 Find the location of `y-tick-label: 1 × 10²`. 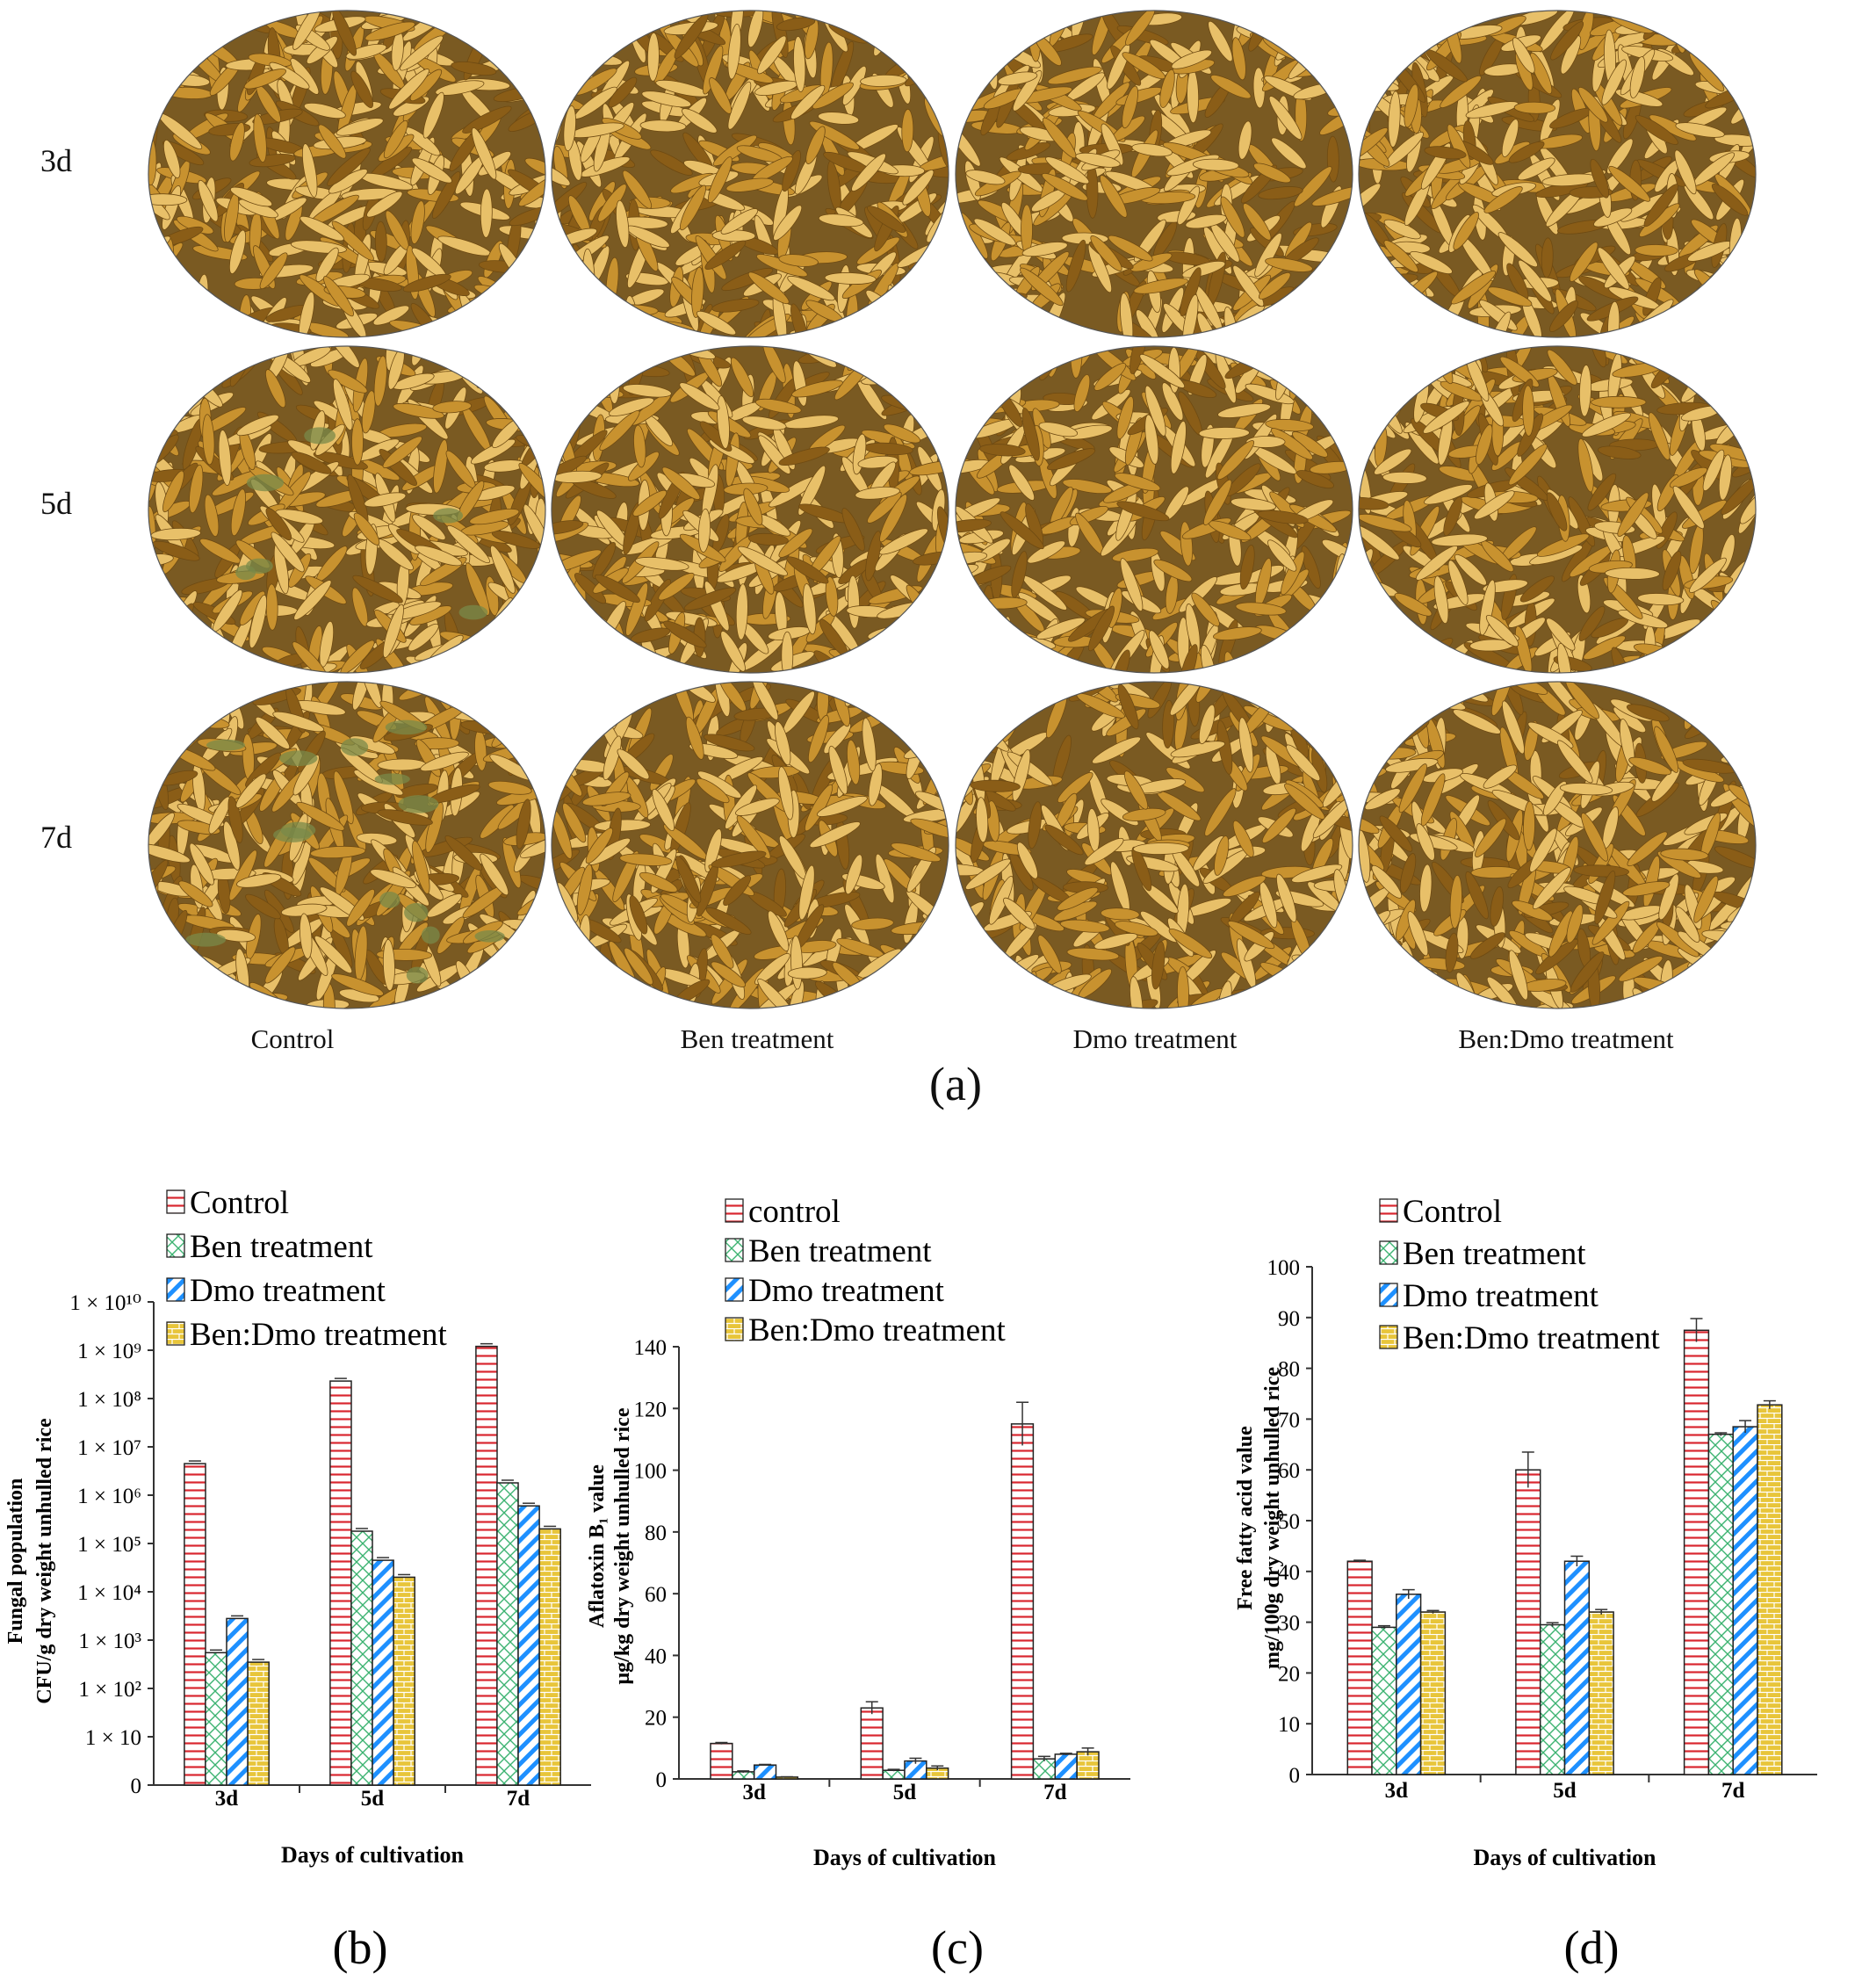

y-tick-label: 1 × 10² is located at coordinates (109, 1690).